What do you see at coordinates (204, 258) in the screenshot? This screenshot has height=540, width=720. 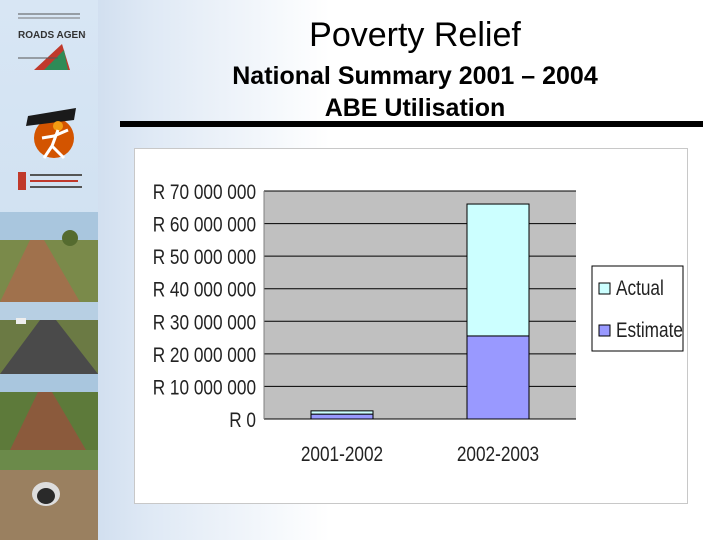 I see `y-tick-label: R 50 000 000` at bounding box center [204, 258].